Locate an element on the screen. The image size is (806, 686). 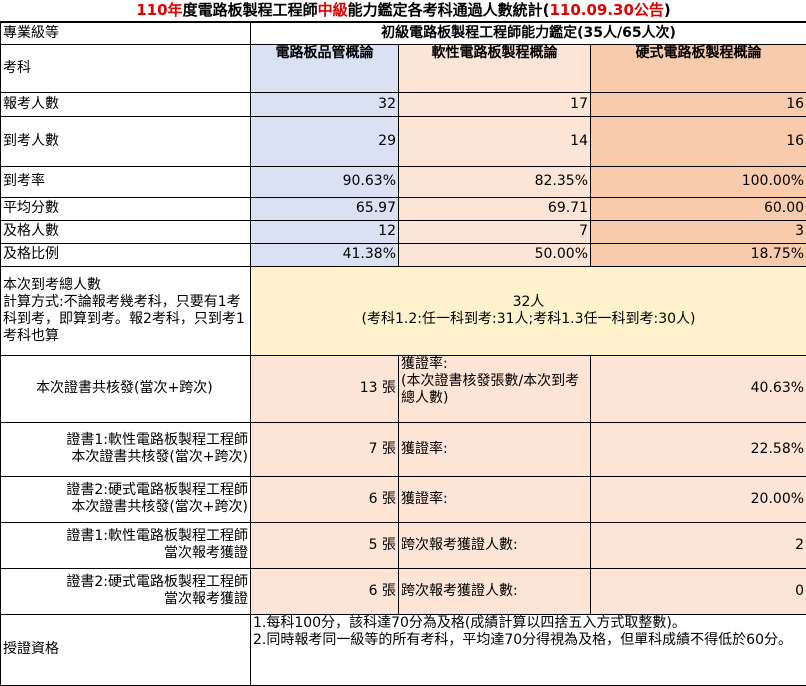
certificate-metric-value: 22.58% is located at coordinates (698, 449).